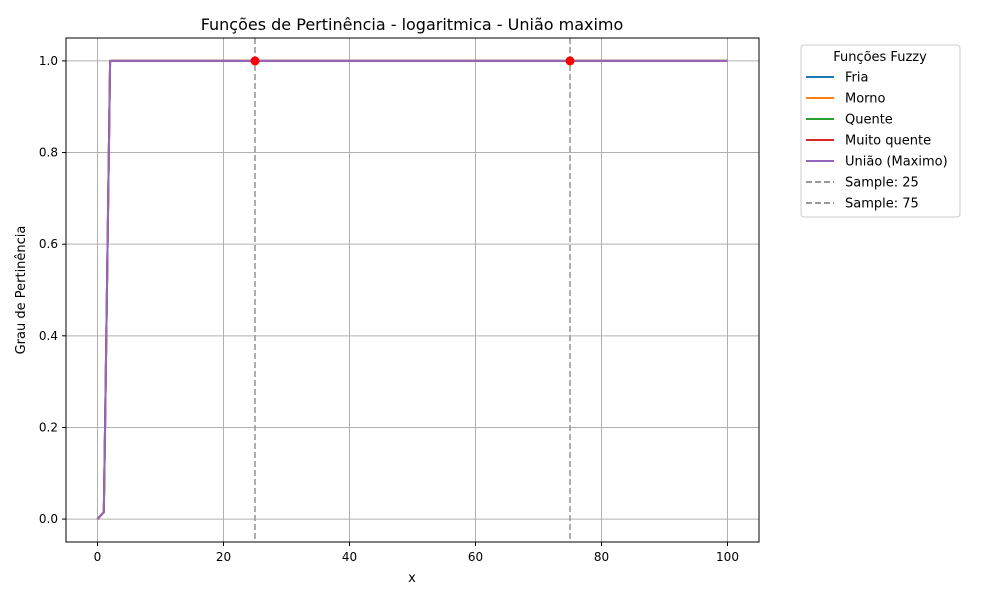 The height and width of the screenshot is (600, 1000). Describe the element at coordinates (896, 162) in the screenshot. I see `legend-label: União (Maximo)` at that location.